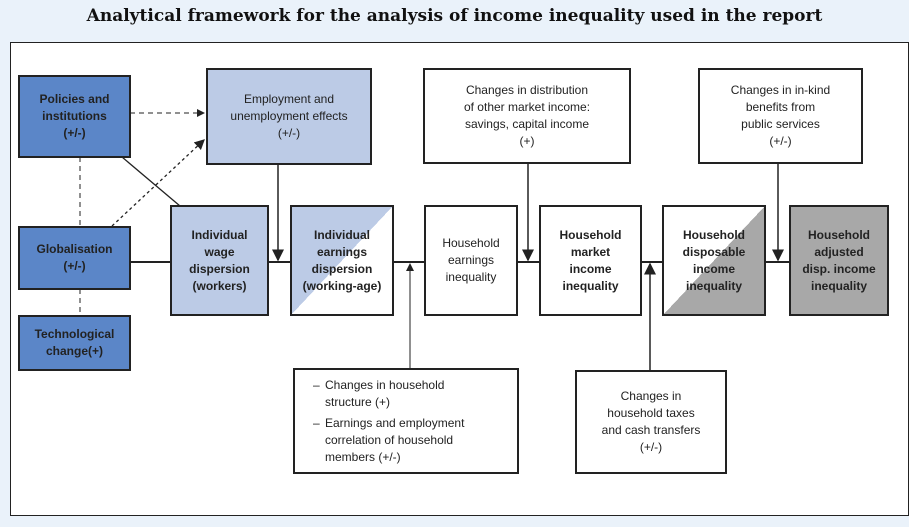  I want to click on label: public services, so click(780, 124).